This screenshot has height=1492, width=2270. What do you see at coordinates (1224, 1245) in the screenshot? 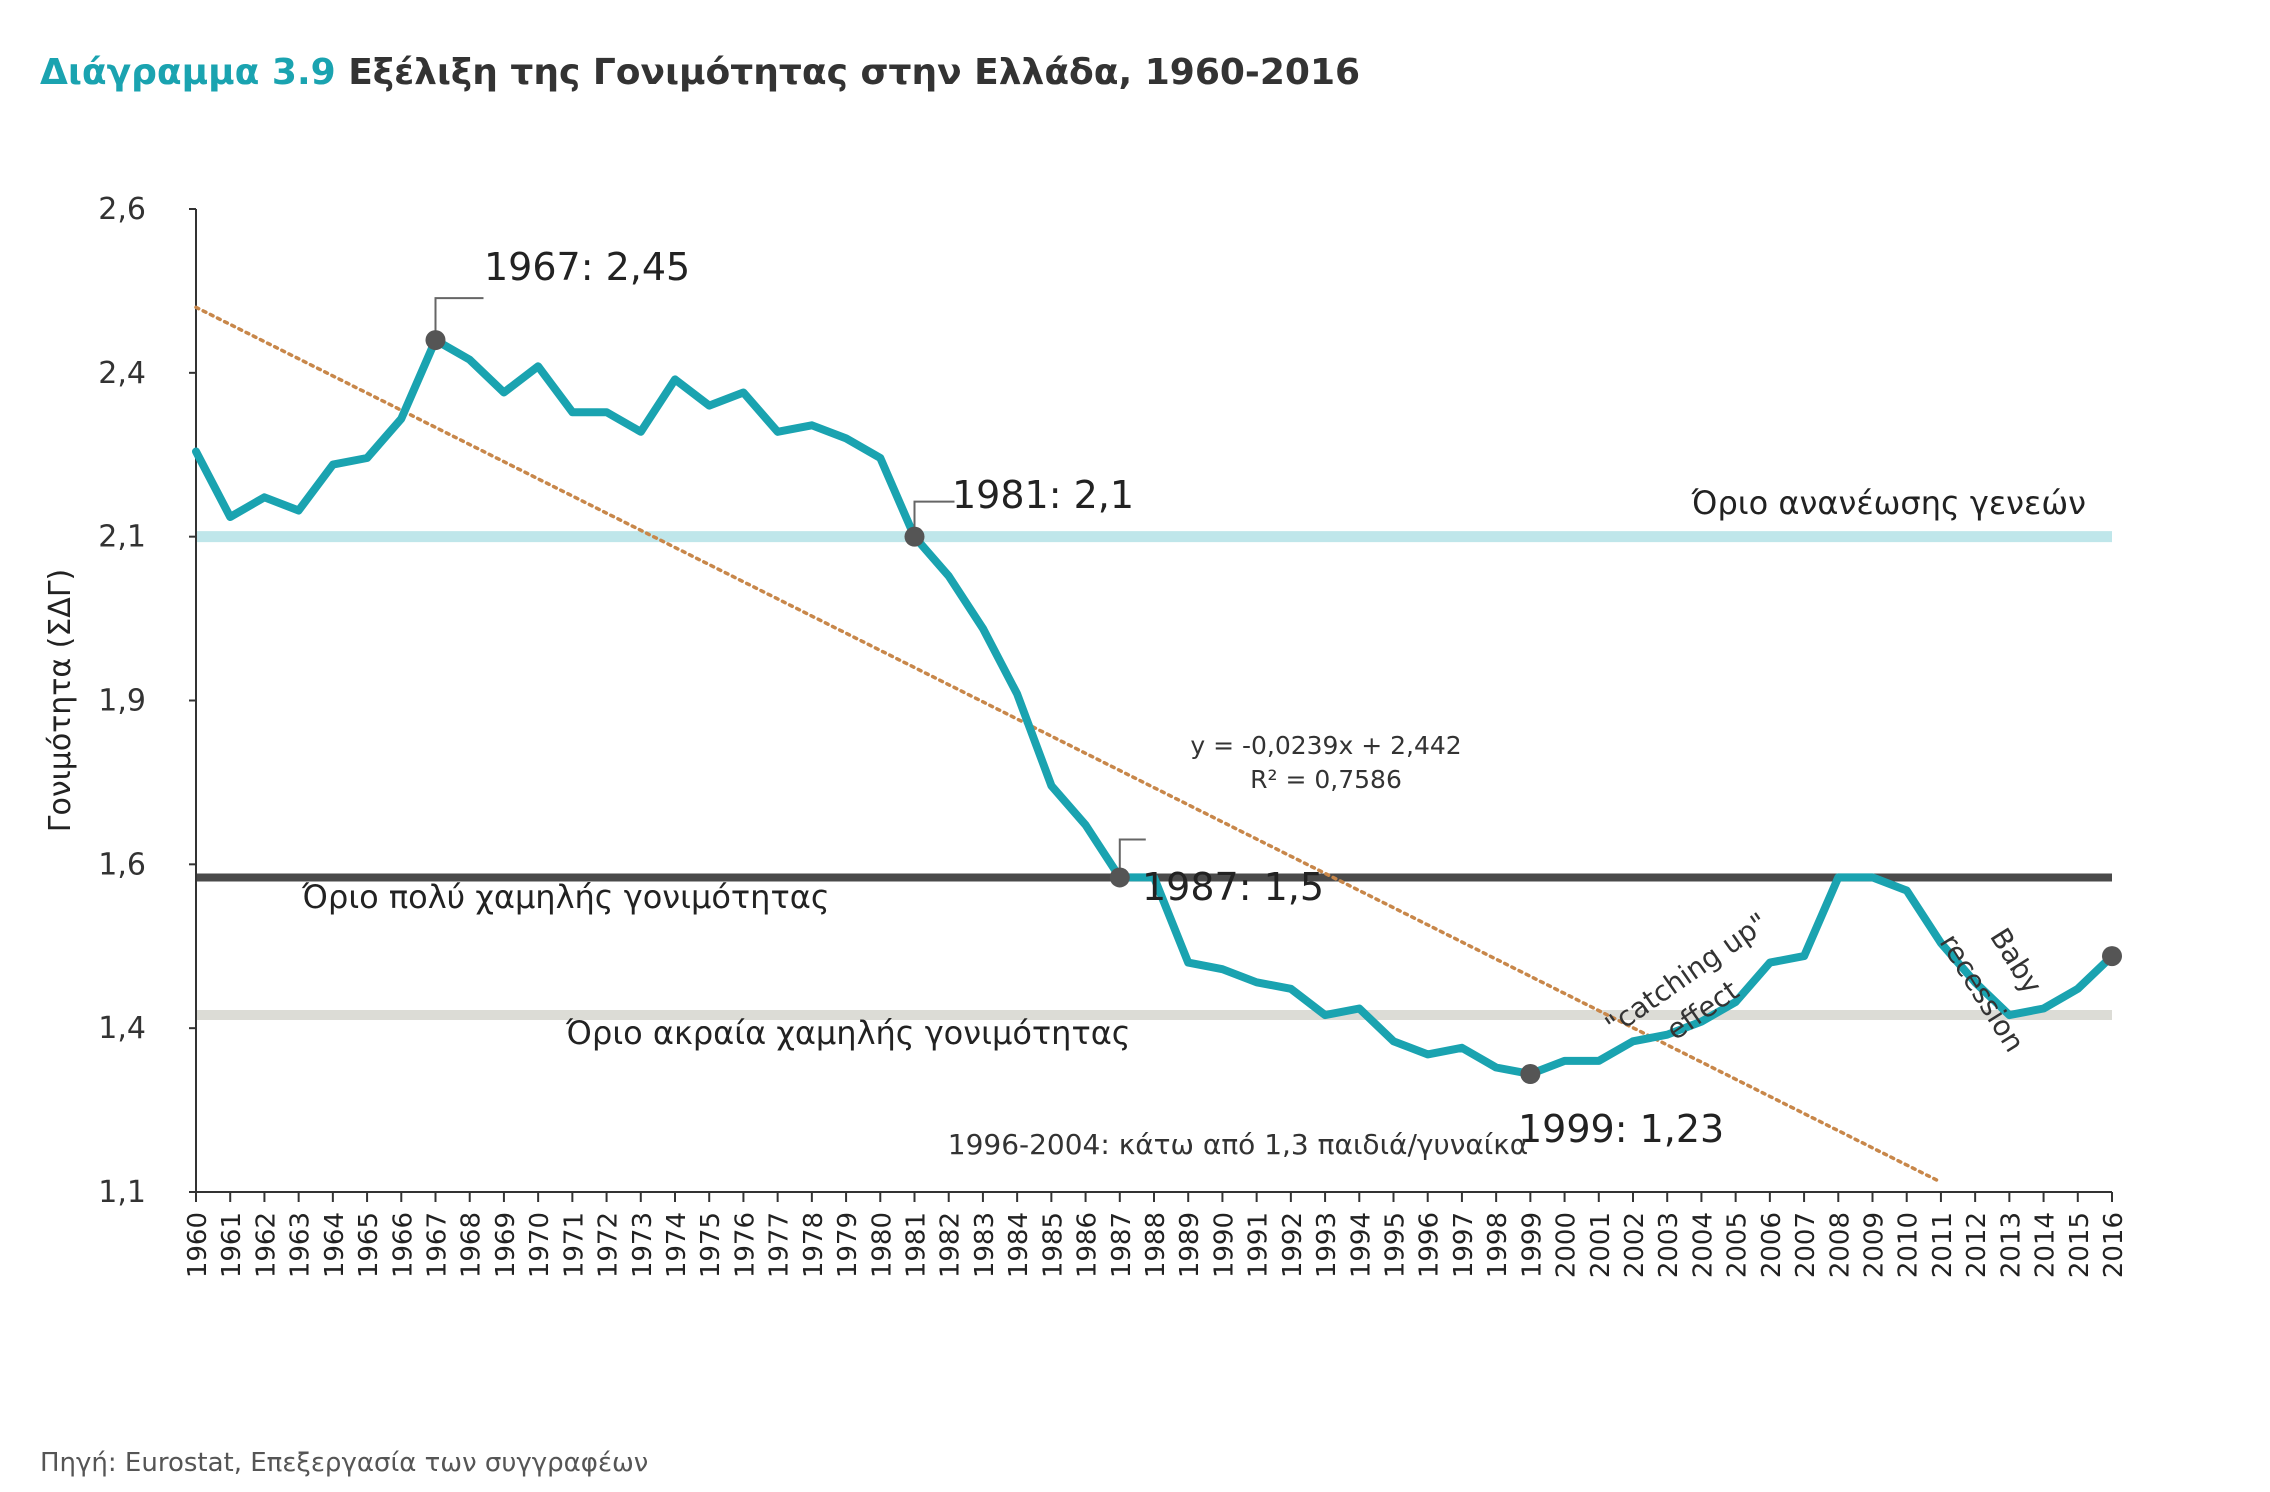
I see `x-tick-label: 1990` at bounding box center [1224, 1245].